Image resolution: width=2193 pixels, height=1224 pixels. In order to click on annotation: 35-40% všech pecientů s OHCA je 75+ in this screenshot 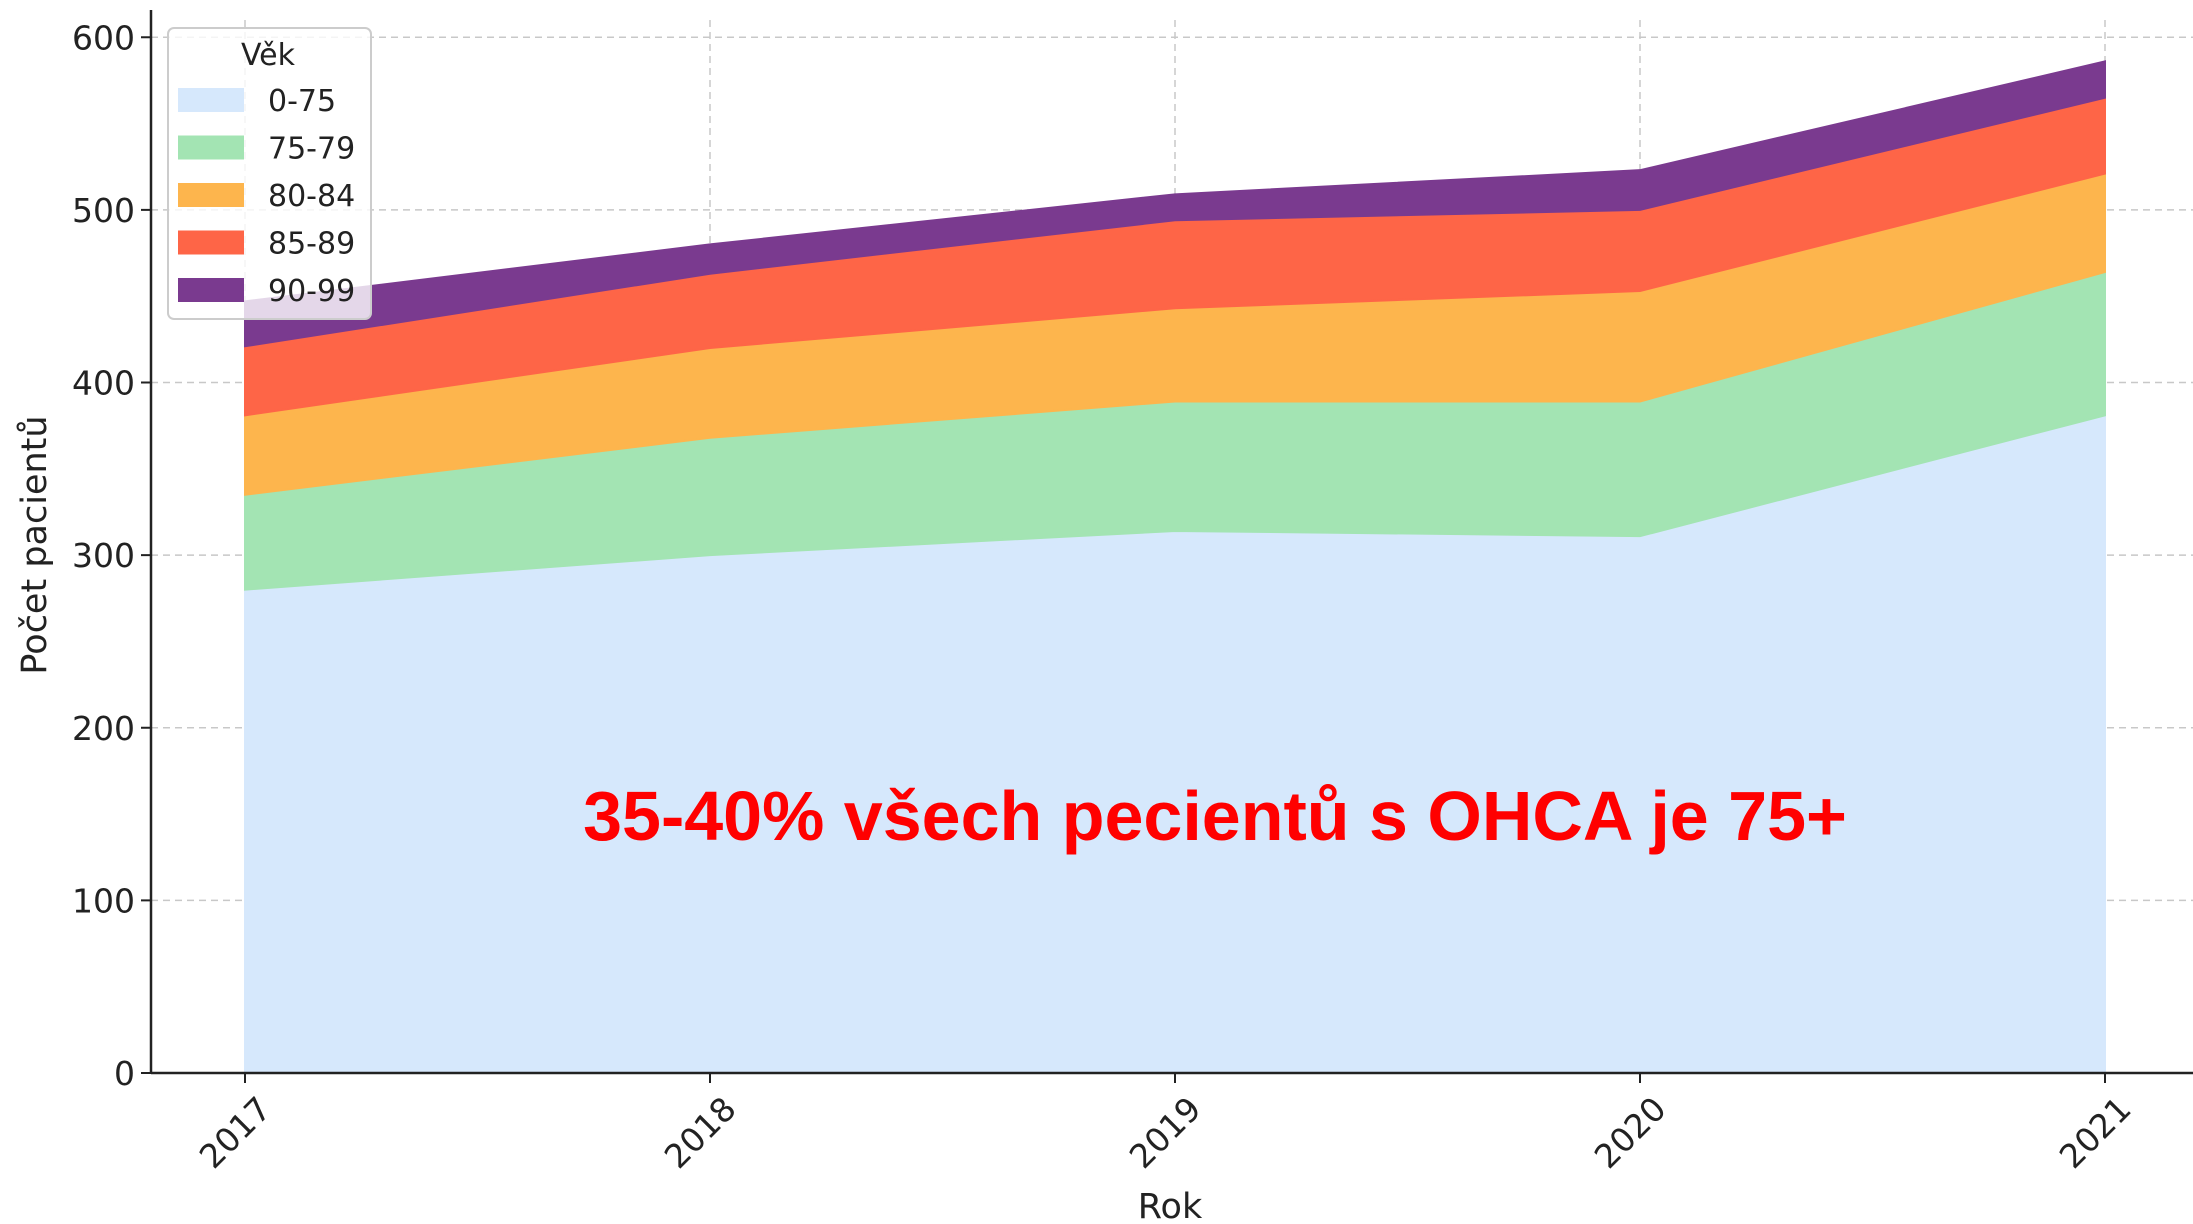, I will do `click(1215, 816)`.